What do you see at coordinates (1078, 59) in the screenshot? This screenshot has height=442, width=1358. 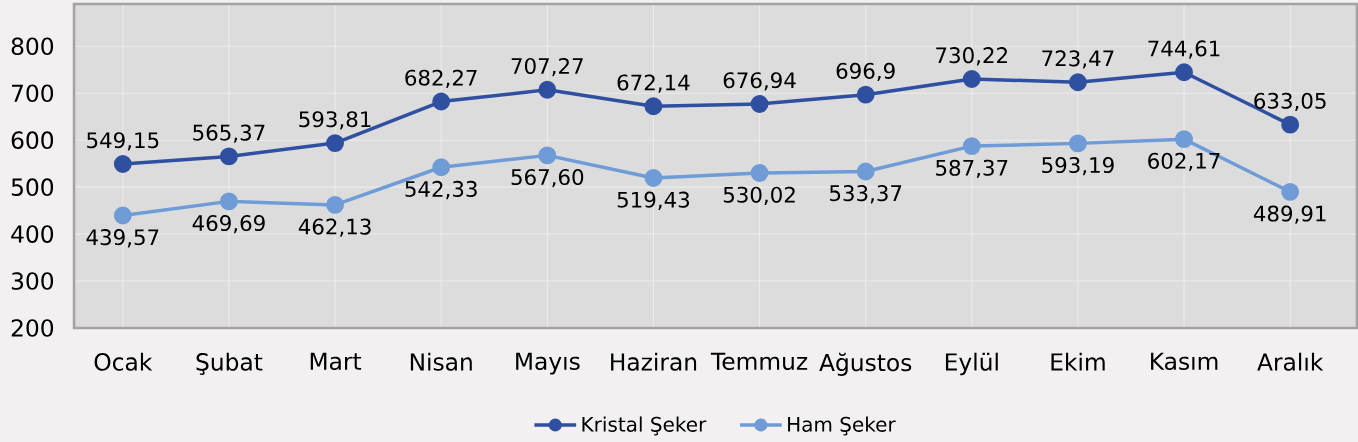 I see `data-label: 723,47` at bounding box center [1078, 59].